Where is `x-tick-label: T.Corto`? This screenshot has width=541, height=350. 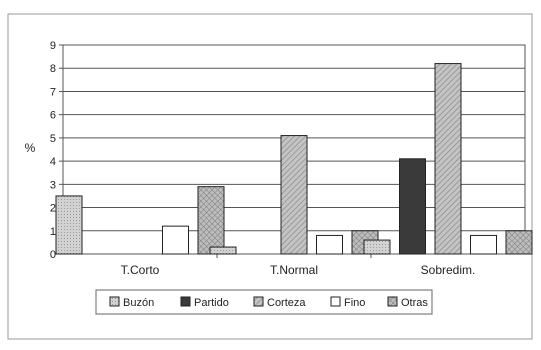
x-tick-label: T.Corto is located at coordinates (140, 270).